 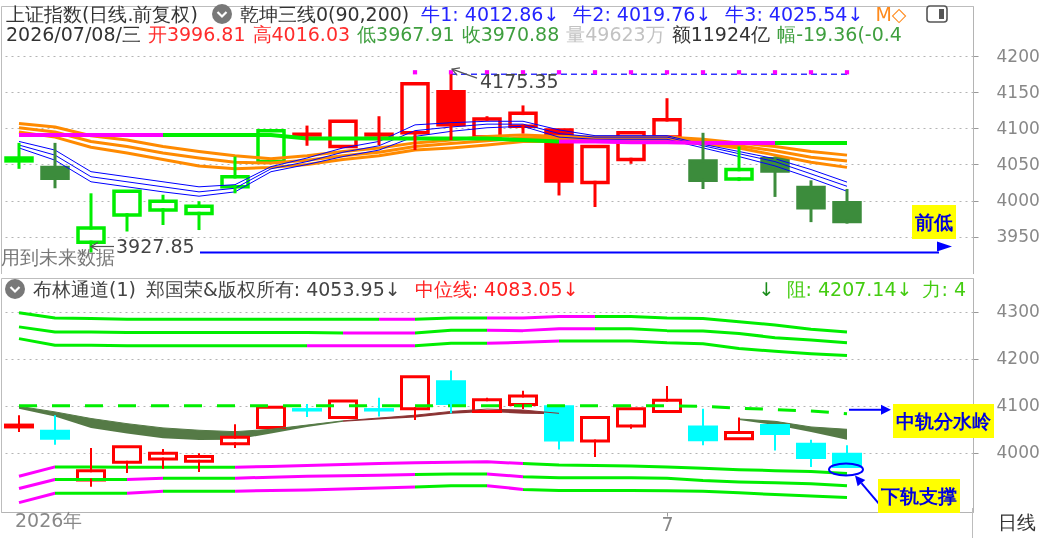 I want to click on chart-title: 上证指数(日线.前复权), so click(x=102, y=14).